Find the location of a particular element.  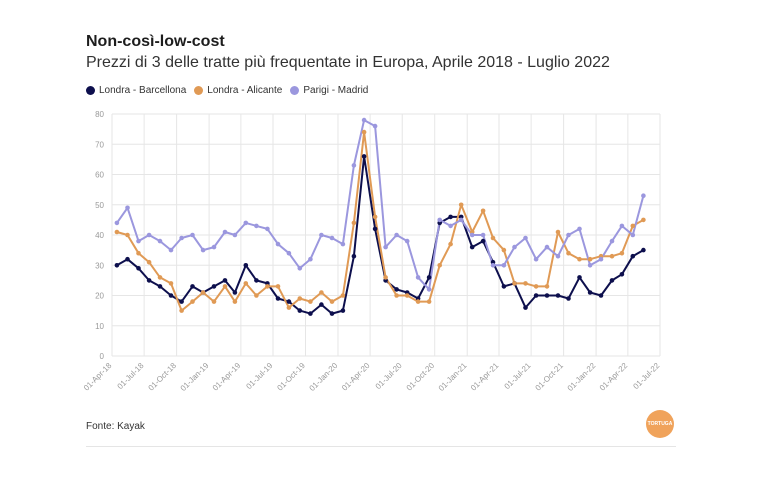

source-note: Fonte: Kayak is located at coordinates (115, 426).